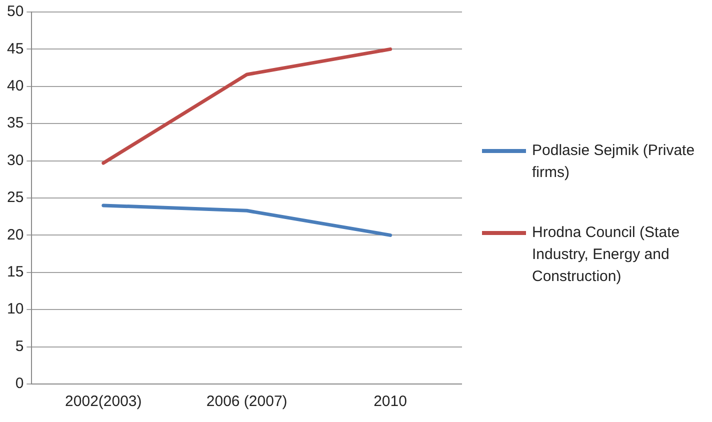 The image size is (712, 422). What do you see at coordinates (15, 309) in the screenshot?
I see `y-tick-label: 10` at bounding box center [15, 309].